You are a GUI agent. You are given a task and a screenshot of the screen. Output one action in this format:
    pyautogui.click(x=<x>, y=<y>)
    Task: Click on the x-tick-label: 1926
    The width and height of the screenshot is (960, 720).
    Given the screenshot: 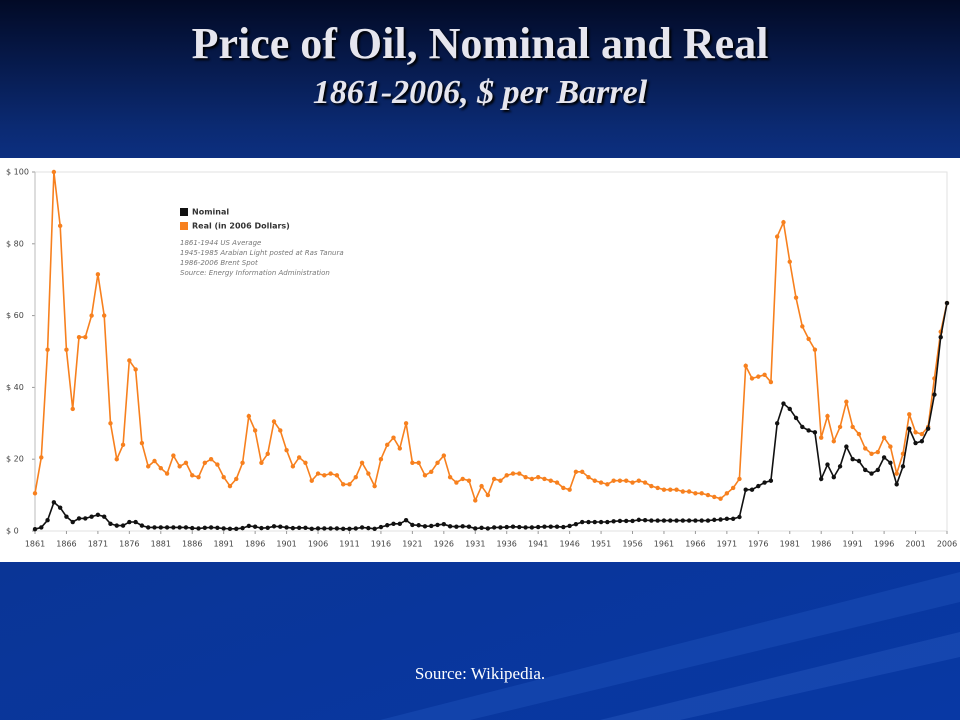 What is the action you would take?
    pyautogui.click(x=444, y=544)
    